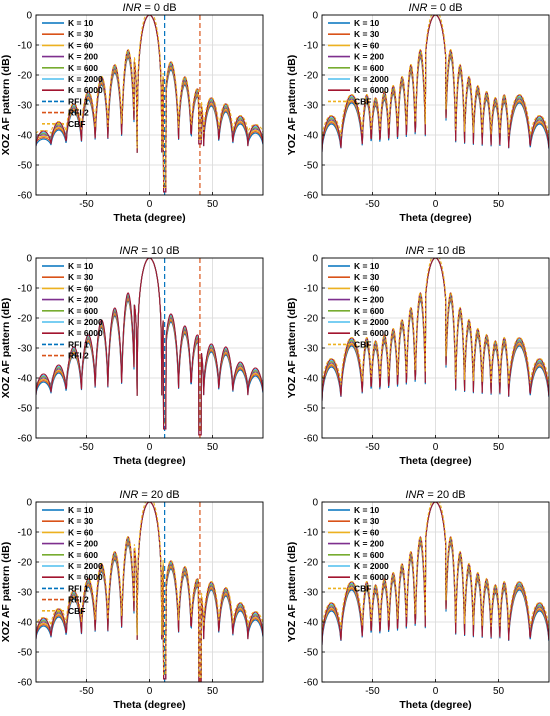 The image size is (550, 716). I want to click on chart-title-value: = 20 dB, so click(444, 495).